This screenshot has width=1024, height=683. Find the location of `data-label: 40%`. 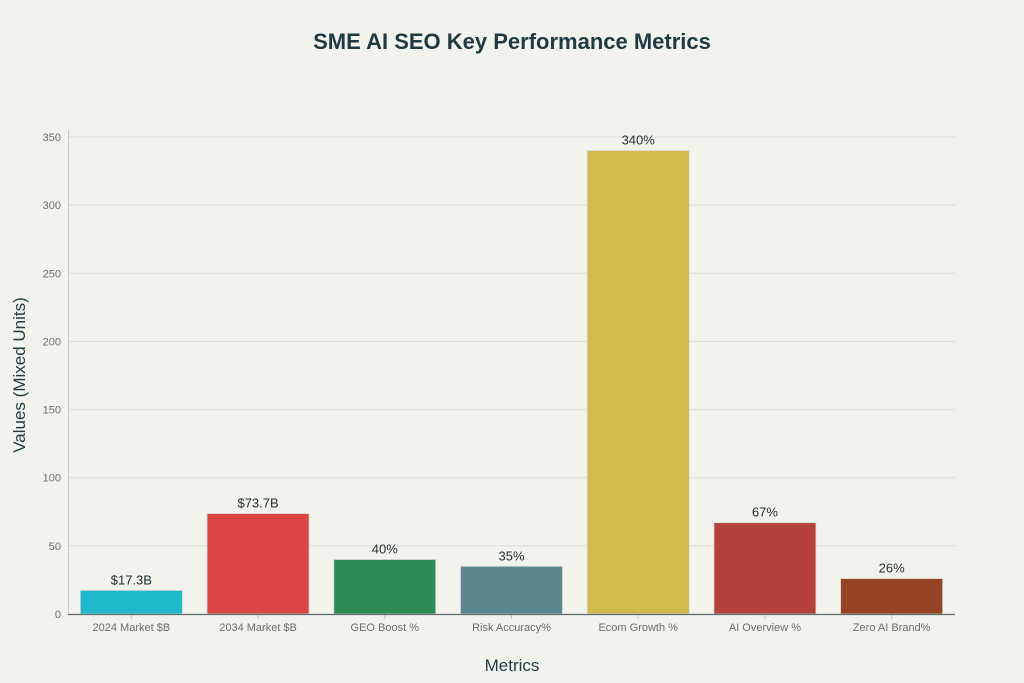

data-label: 40% is located at coordinates (385, 548).